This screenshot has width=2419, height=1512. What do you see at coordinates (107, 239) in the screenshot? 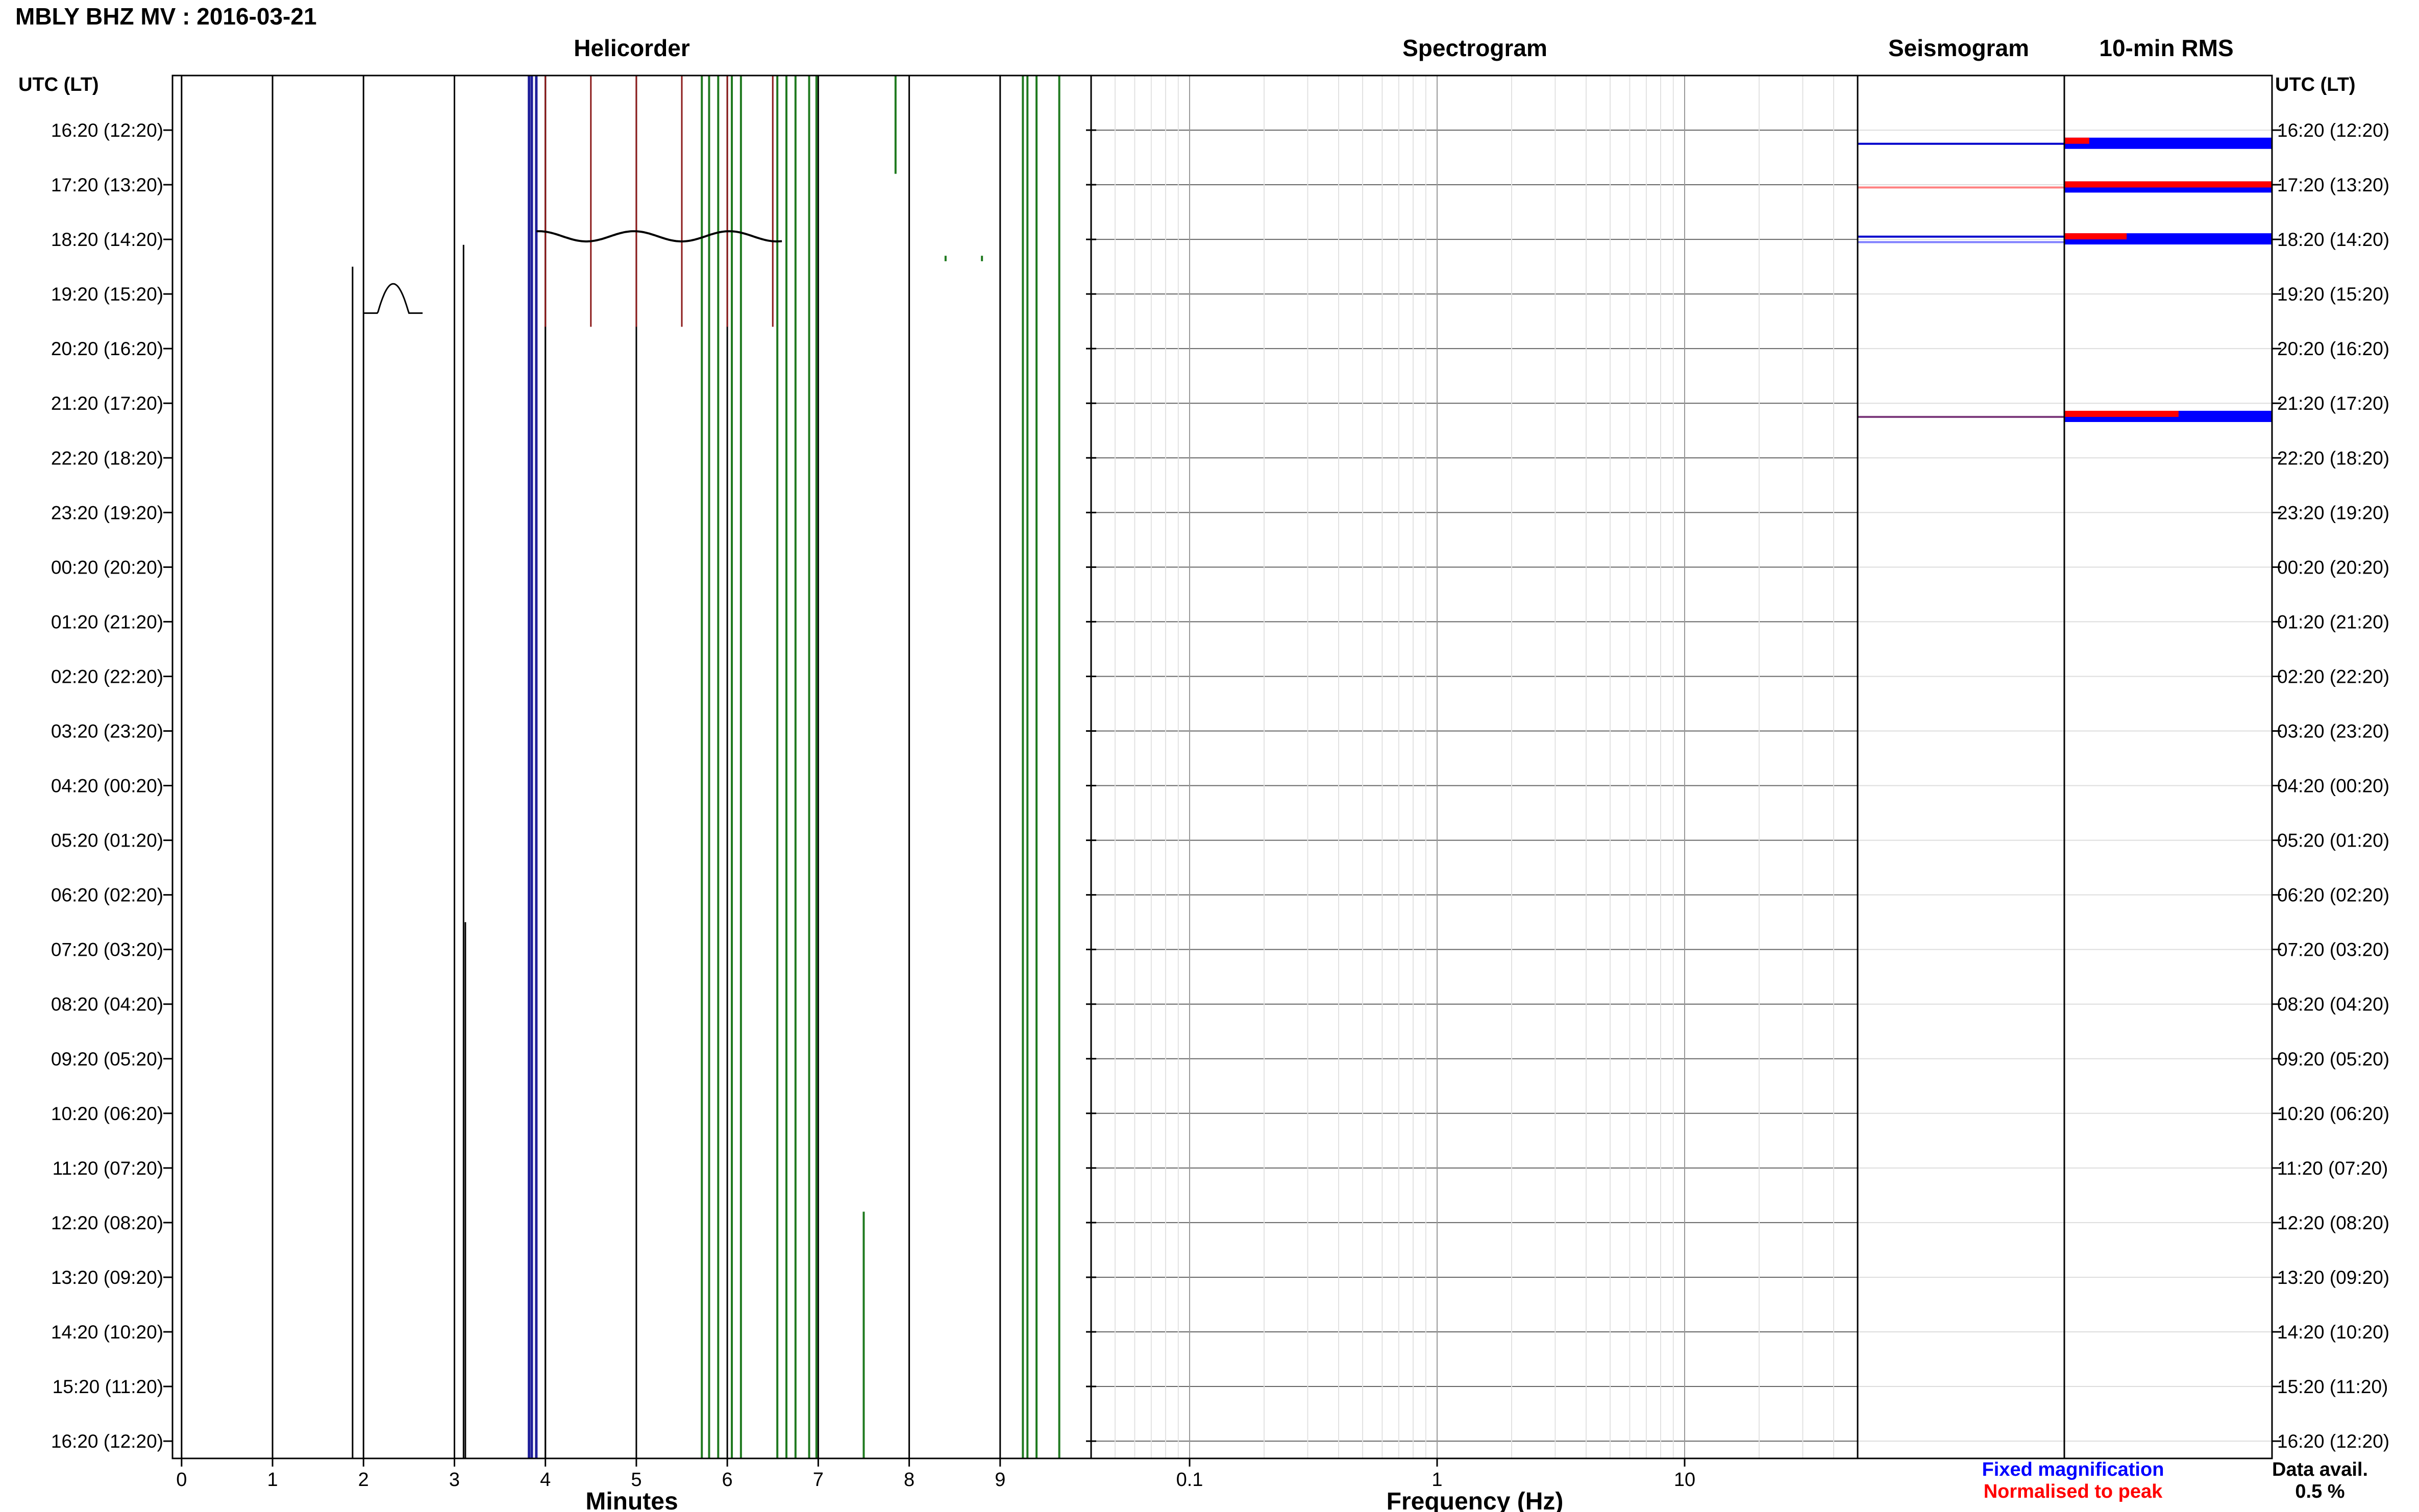
I see `left-time-label: 18:20 (14:20)` at bounding box center [107, 239].